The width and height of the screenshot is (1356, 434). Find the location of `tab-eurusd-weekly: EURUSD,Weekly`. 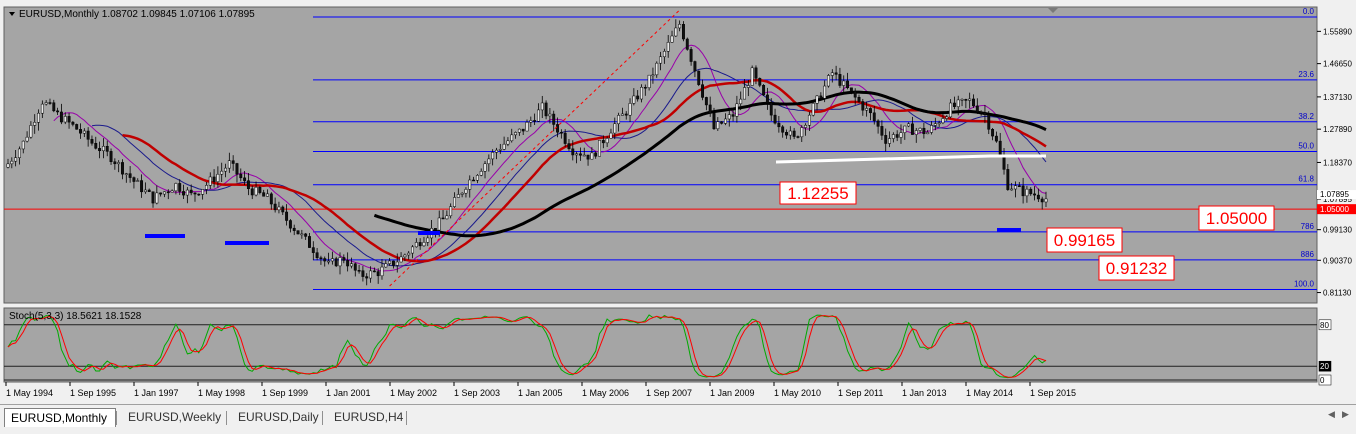

tab-eurusd-weekly: EURUSD,Weekly is located at coordinates (175, 417).